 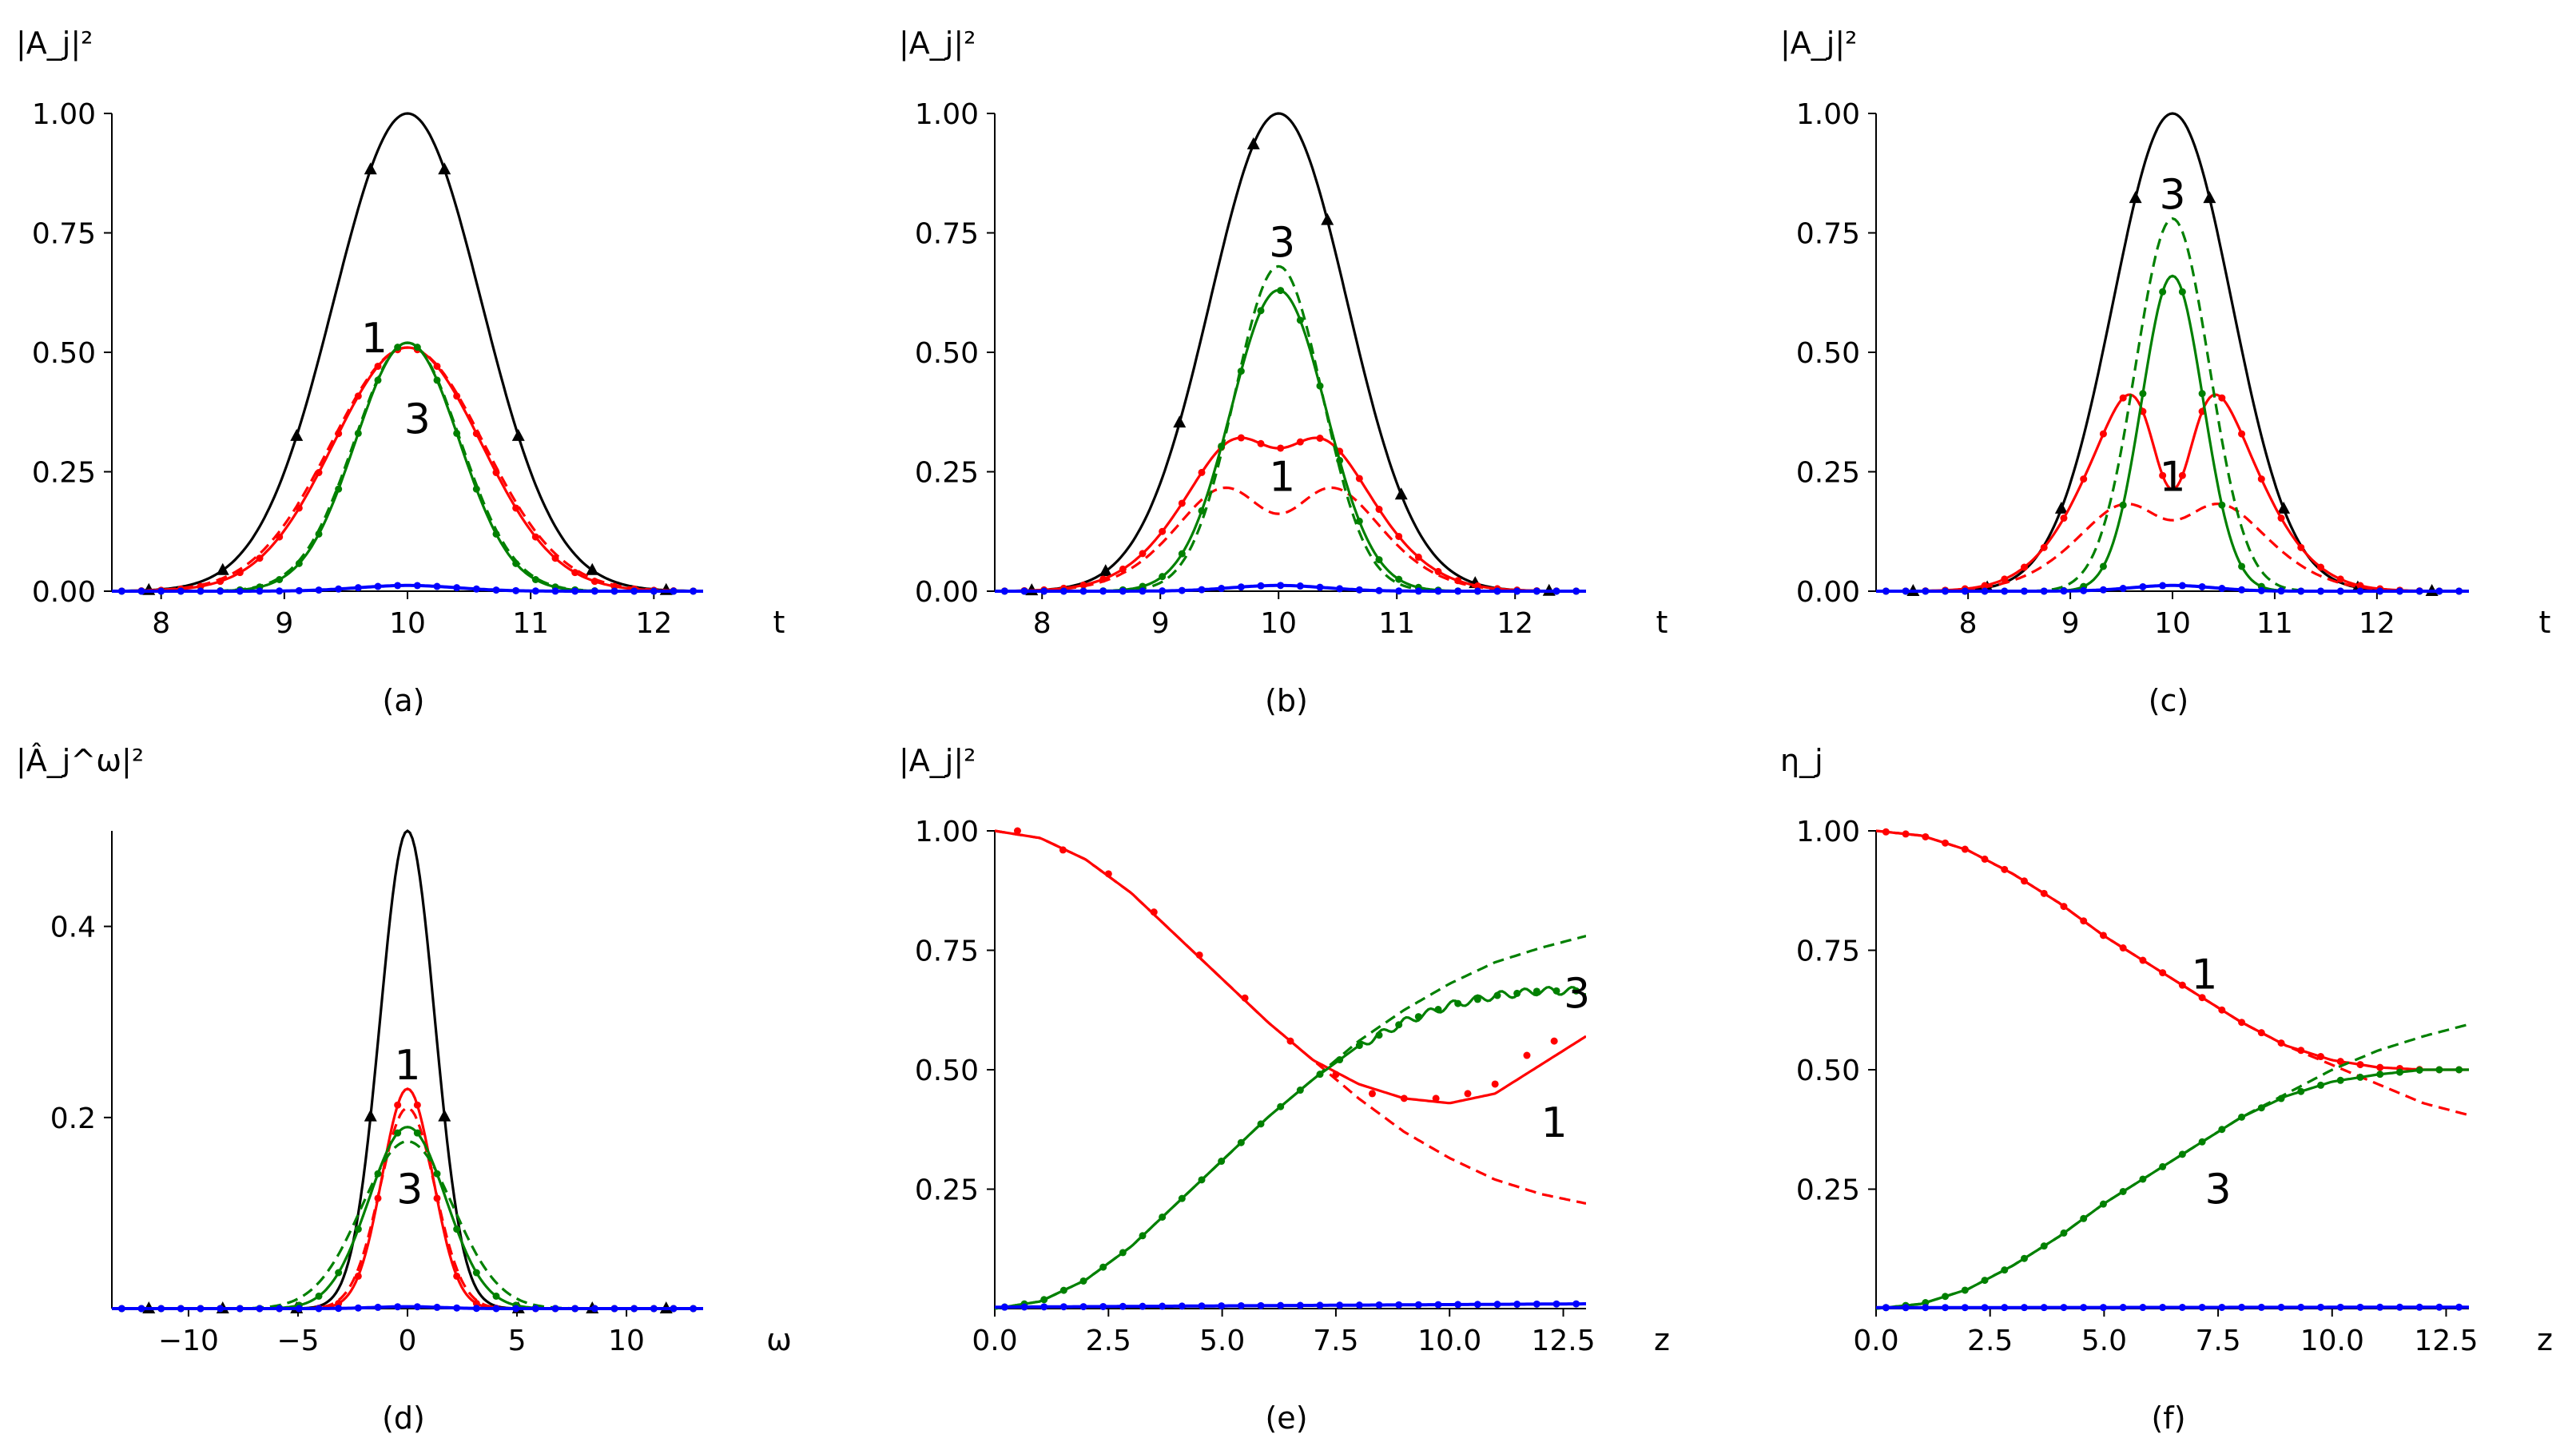 What do you see at coordinates (64, 114) in the screenshot?
I see `y-tick-label-a: 1.00` at bounding box center [64, 114].